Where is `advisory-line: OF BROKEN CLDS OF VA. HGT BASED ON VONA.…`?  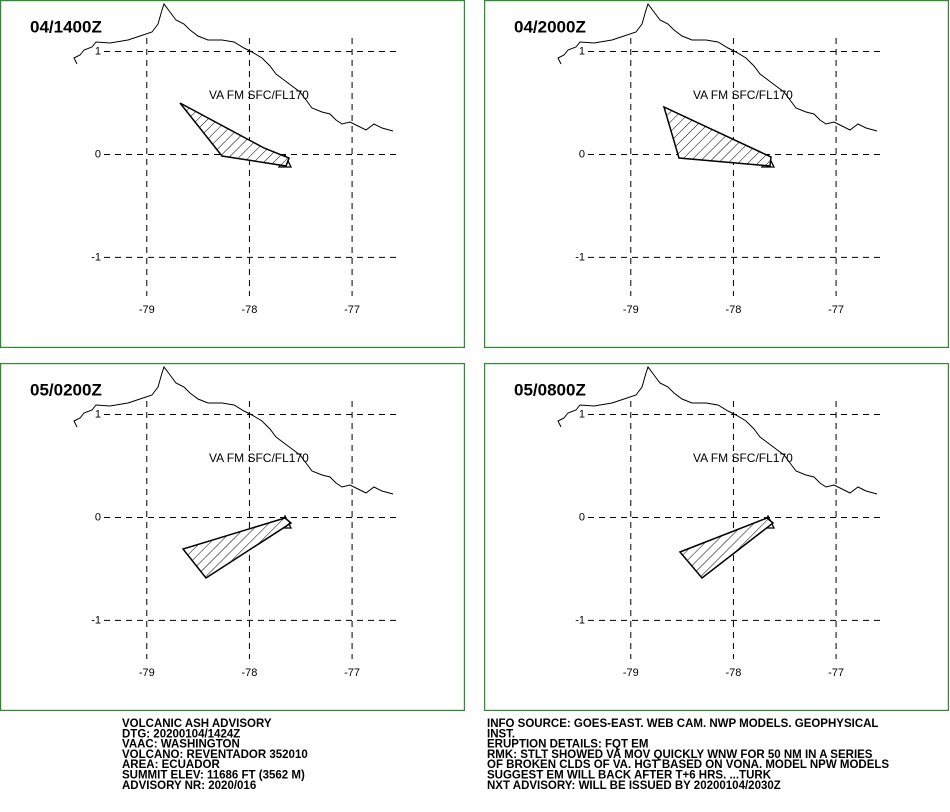
advisory-line: OF BROKEN CLDS OF VA. HGT BASED ON VONA.… is located at coordinates (688, 765).